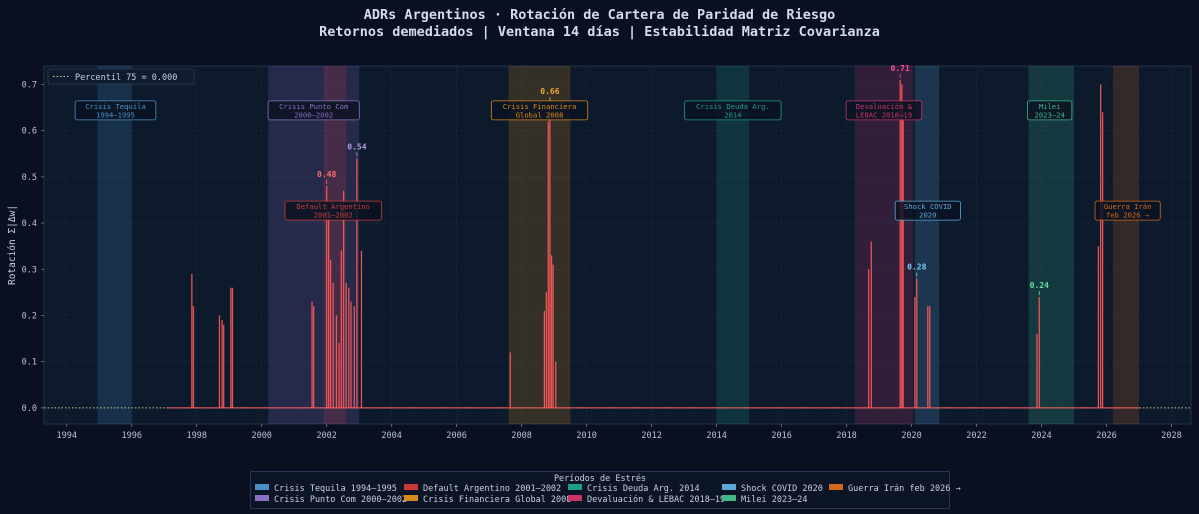  What do you see at coordinates (29, 363) in the screenshot?
I see `y-tick-label: 0.1` at bounding box center [29, 363].